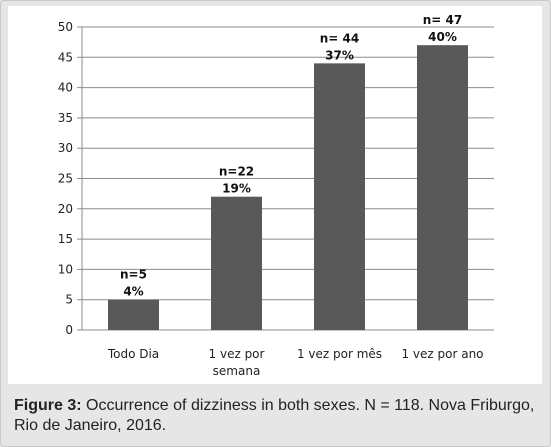  Describe the element at coordinates (65, 148) in the screenshot. I see `y-tick-label: 30` at that location.